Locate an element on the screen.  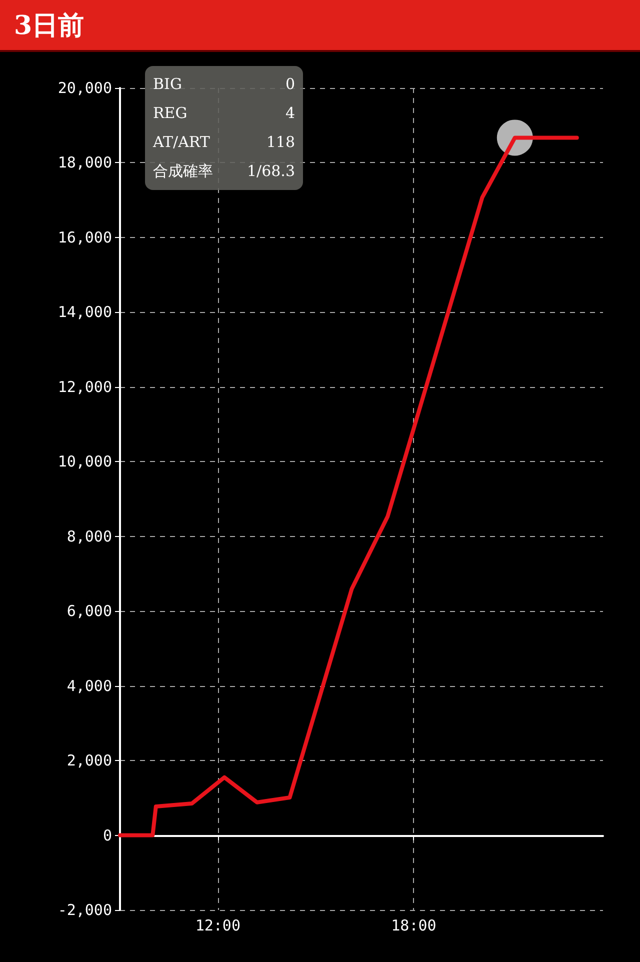
annotation: 118 is located at coordinates (280, 142).